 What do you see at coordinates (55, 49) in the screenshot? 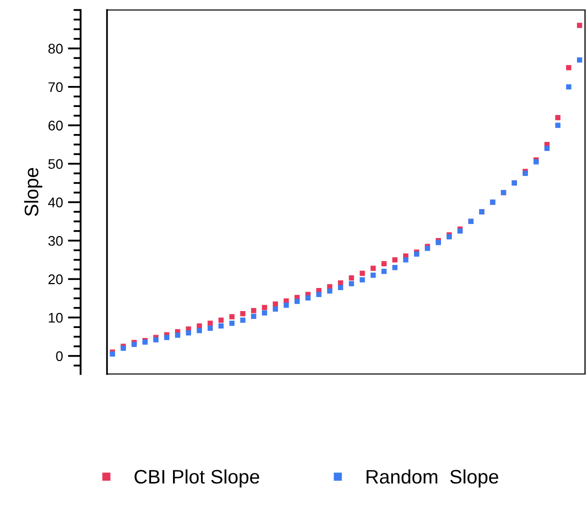
I see `y-tick-label: 80` at bounding box center [55, 49].